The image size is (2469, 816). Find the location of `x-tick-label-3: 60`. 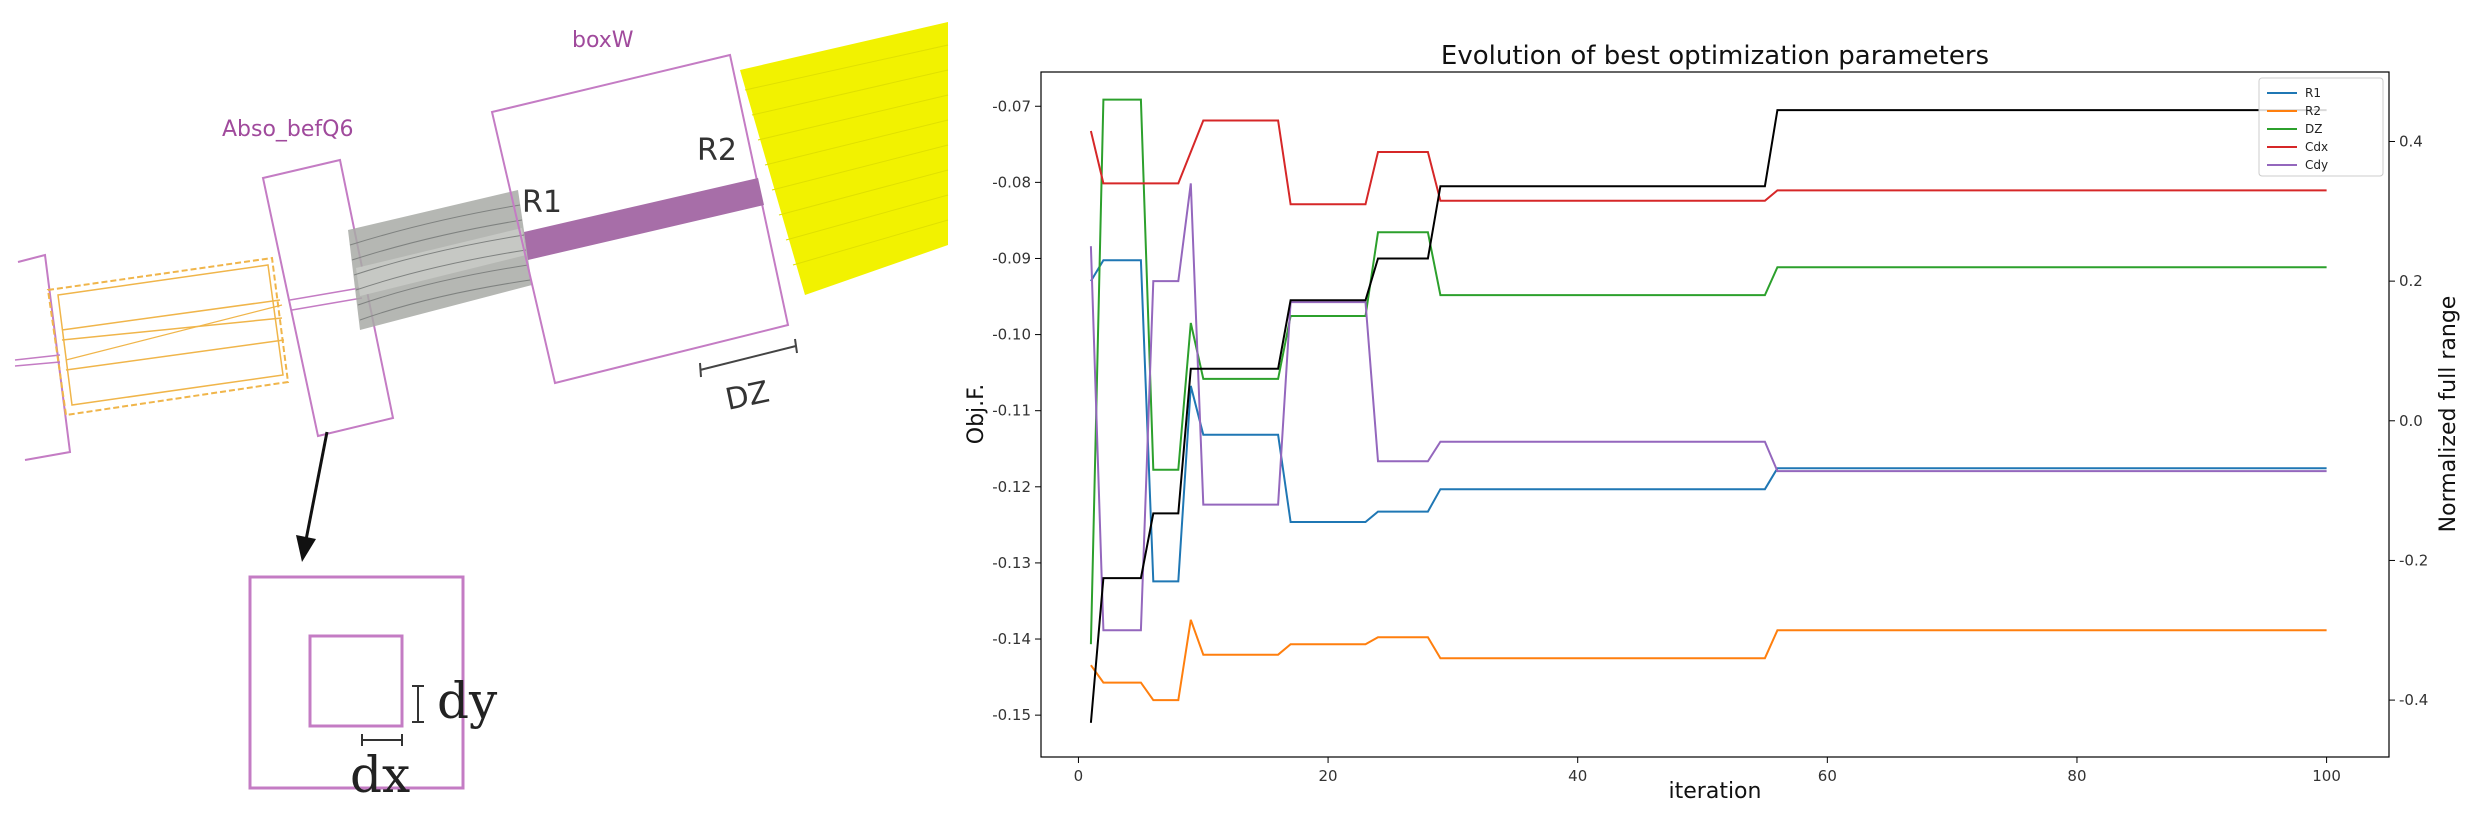

x-tick-label-3: 60 is located at coordinates (1827, 776).